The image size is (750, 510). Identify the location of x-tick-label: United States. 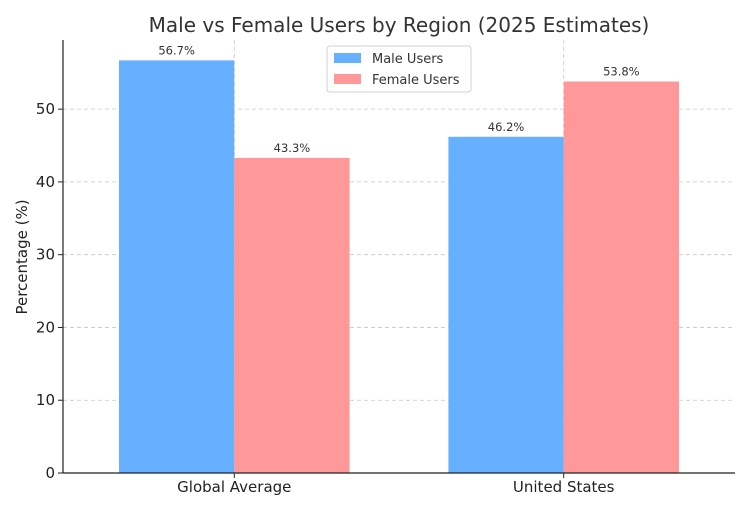
(564, 487).